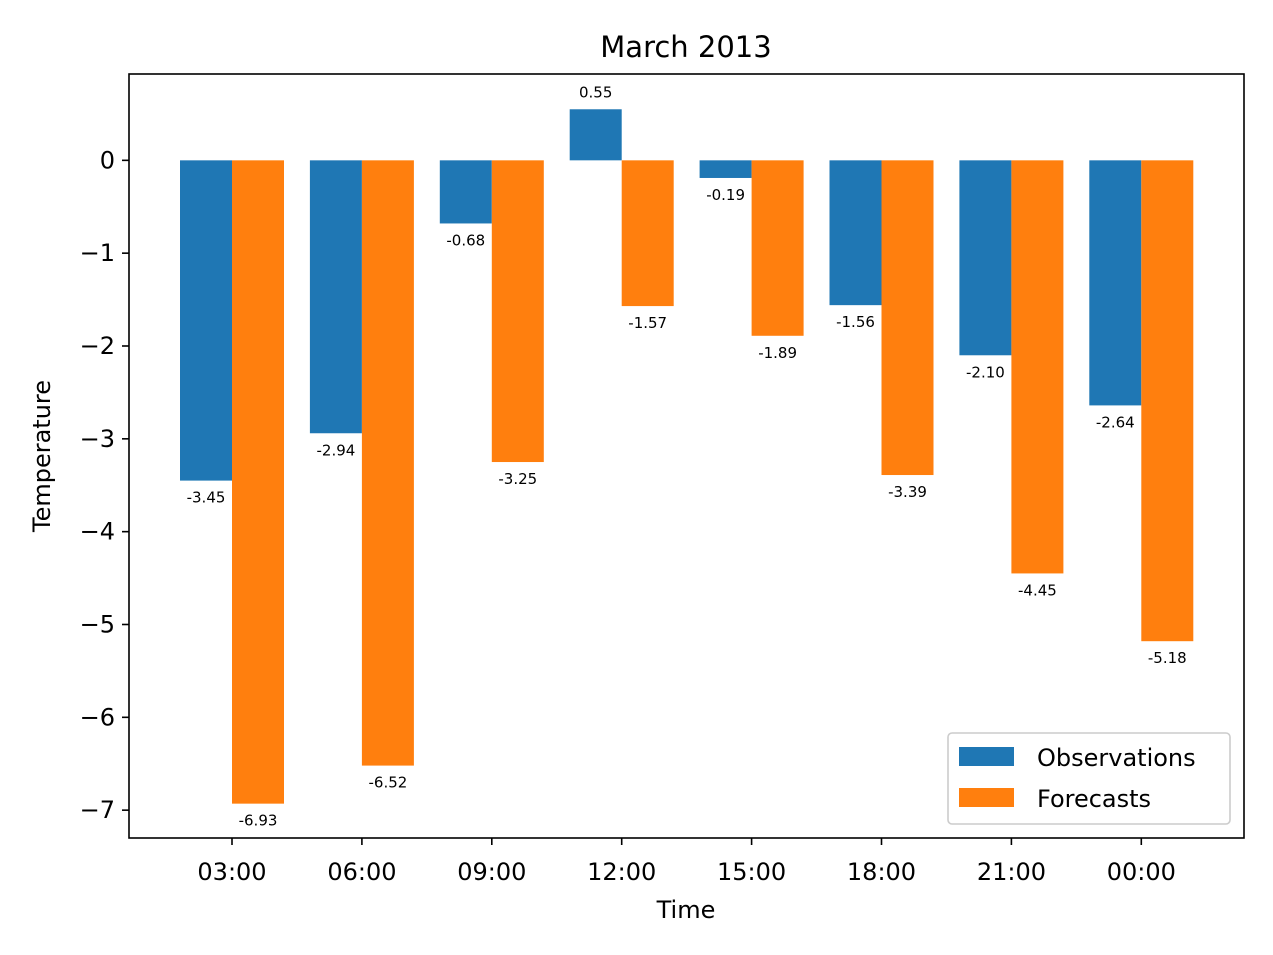 This screenshot has width=1273, height=955. What do you see at coordinates (725, 195) in the screenshot?
I see `bar-label-observations-4: -0.19` at bounding box center [725, 195].